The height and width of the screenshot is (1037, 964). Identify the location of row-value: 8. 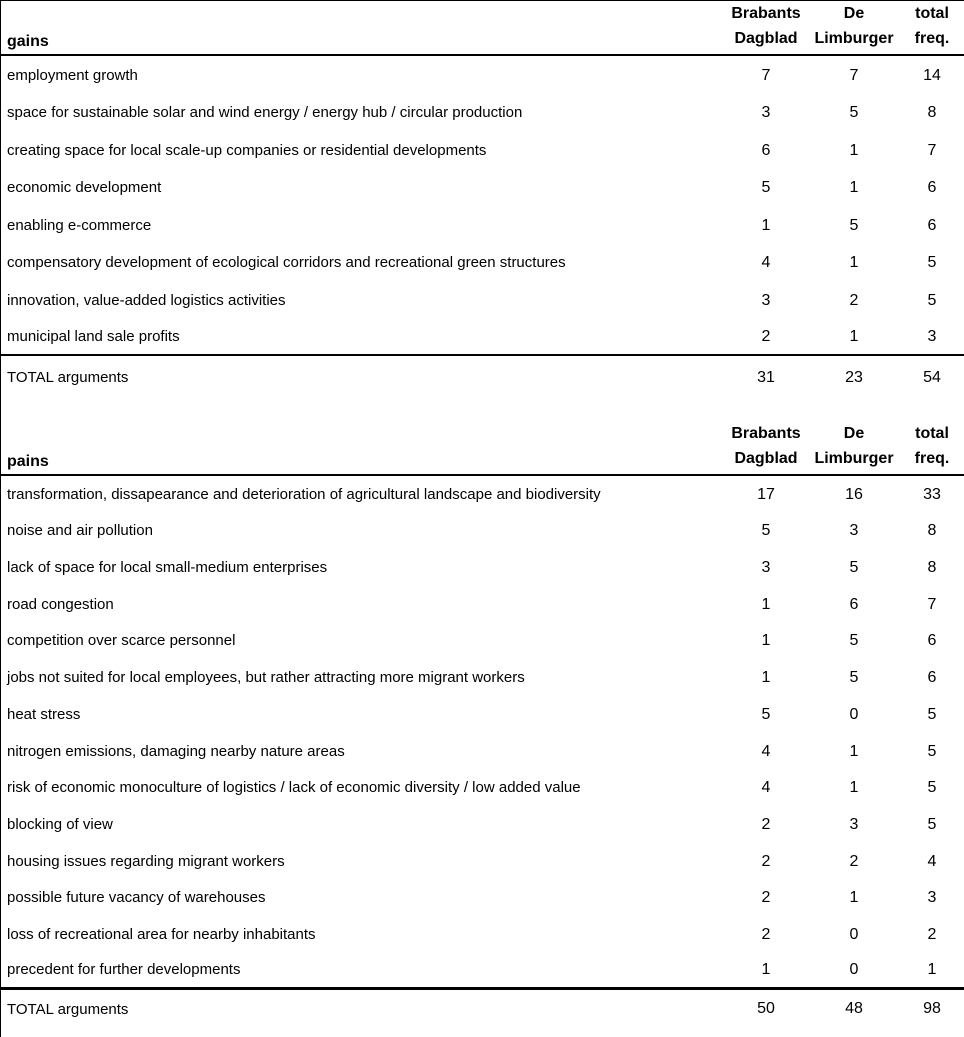
(932, 531).